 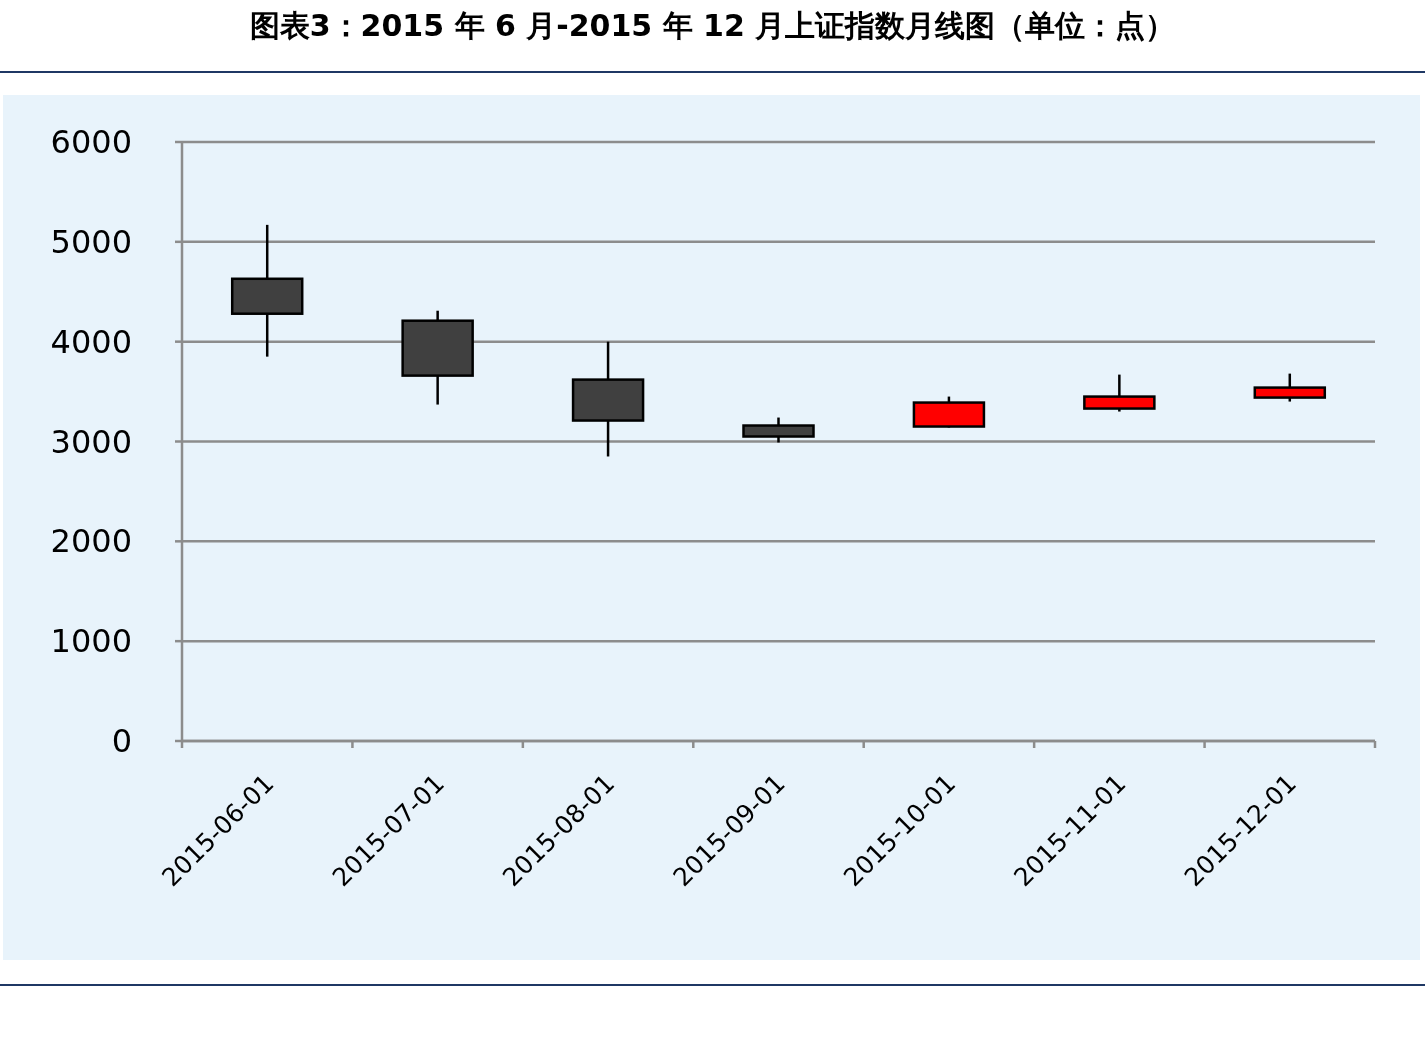 What do you see at coordinates (91, 641) in the screenshot?
I see `y-tick-label: 1000` at bounding box center [91, 641].